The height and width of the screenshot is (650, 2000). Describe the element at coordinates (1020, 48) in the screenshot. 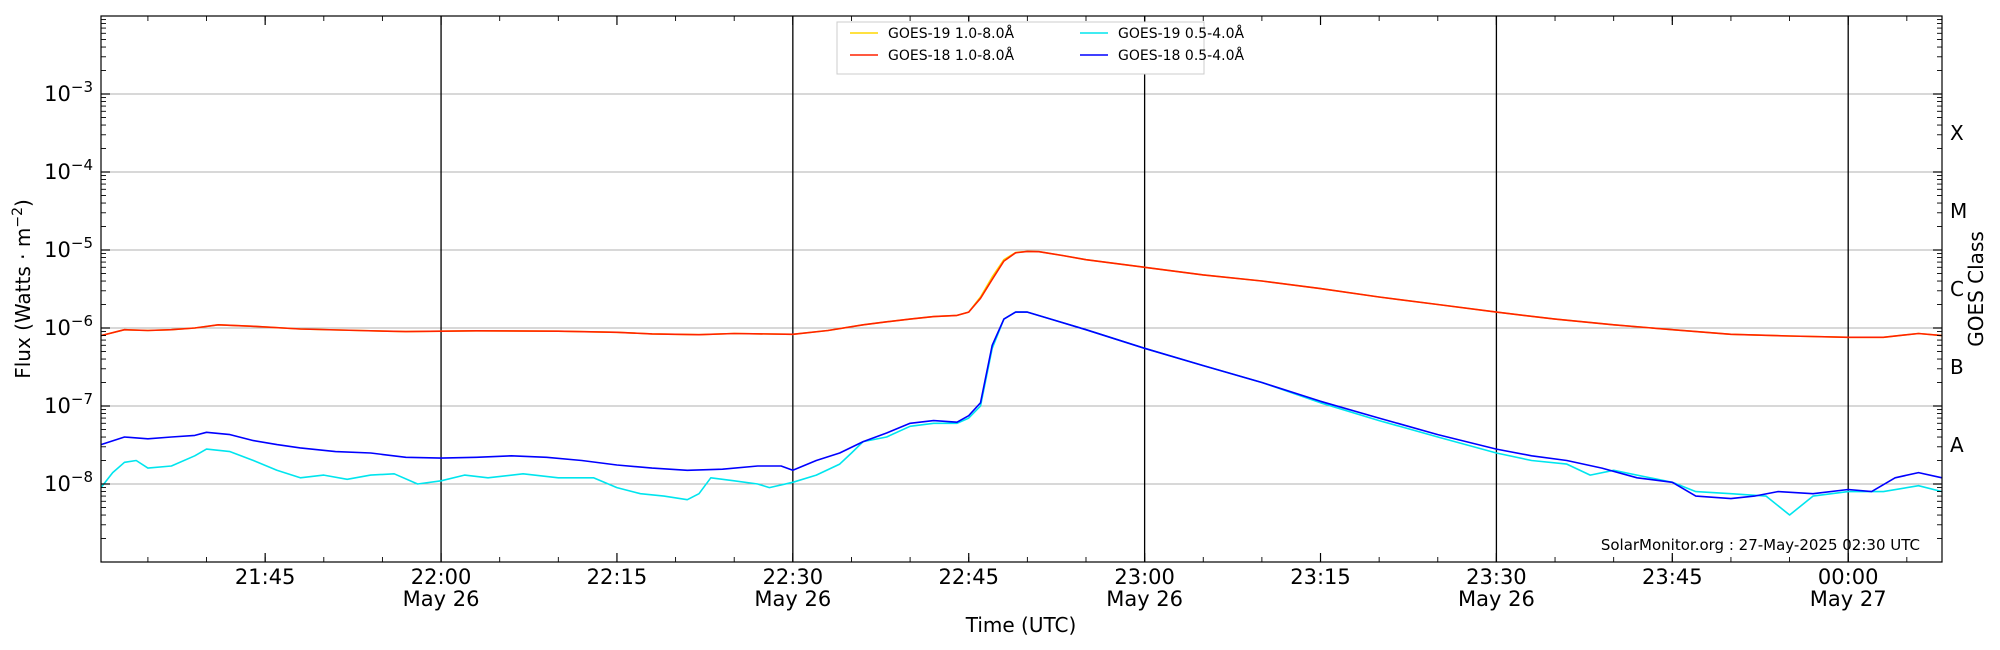

I see `legend-box` at that location.